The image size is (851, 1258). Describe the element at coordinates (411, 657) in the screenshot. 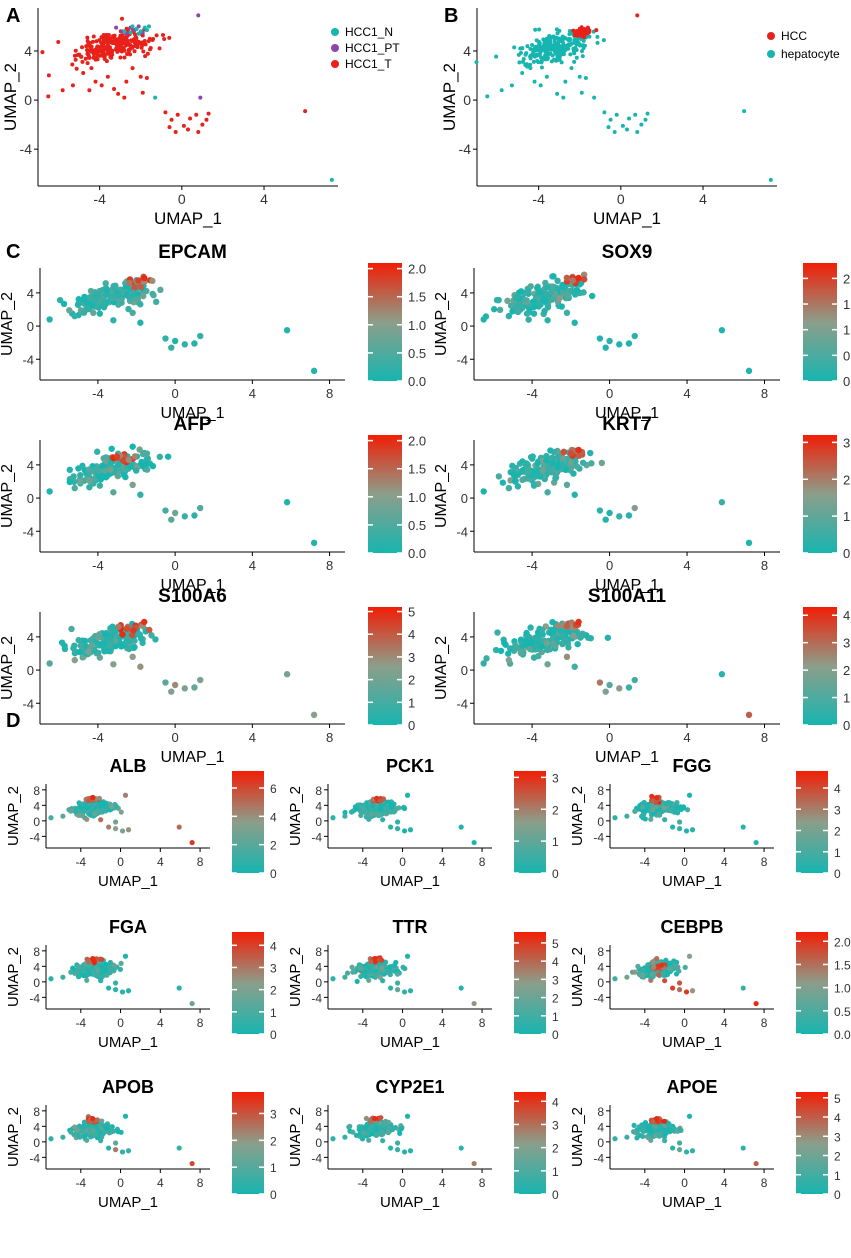

I see `colorbar-label: 3` at that location.